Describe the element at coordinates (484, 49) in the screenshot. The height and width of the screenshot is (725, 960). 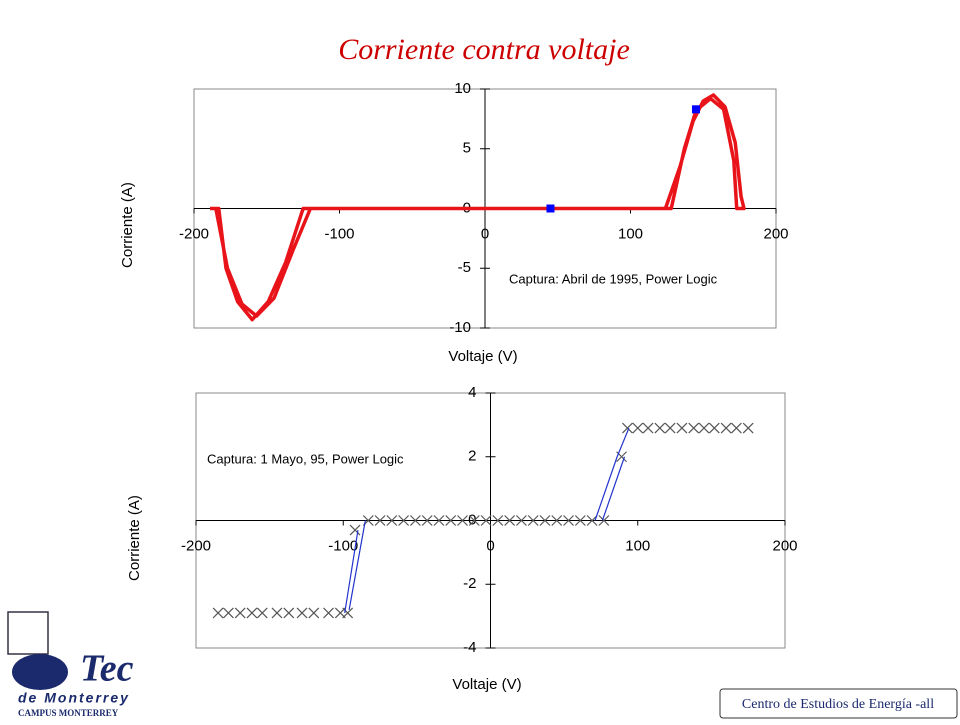
I see `slide-title: Corriente contra voltaje` at that location.